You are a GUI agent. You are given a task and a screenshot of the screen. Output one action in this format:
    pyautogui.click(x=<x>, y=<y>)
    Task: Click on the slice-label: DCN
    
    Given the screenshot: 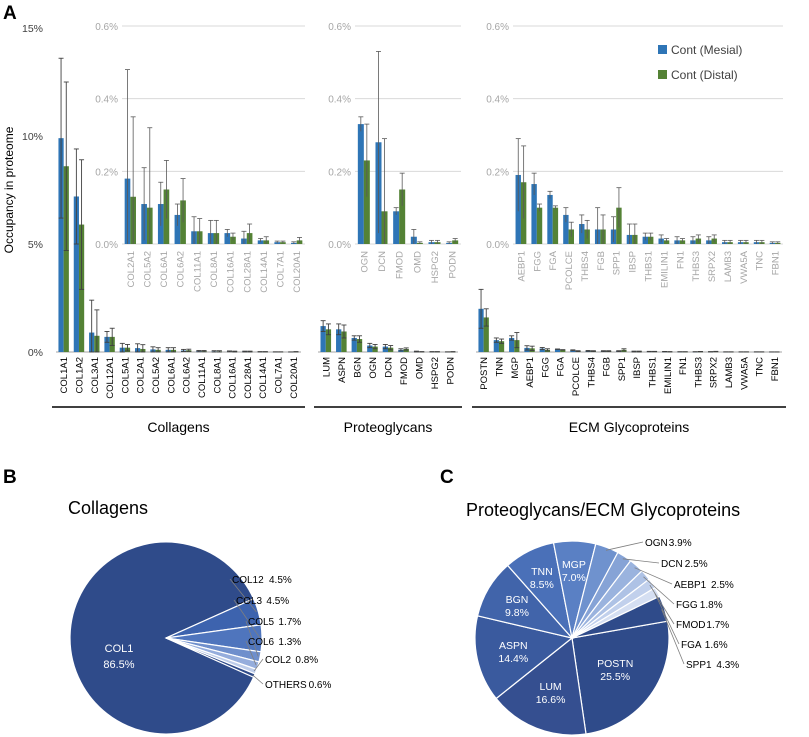 What is the action you would take?
    pyautogui.click(x=672, y=564)
    